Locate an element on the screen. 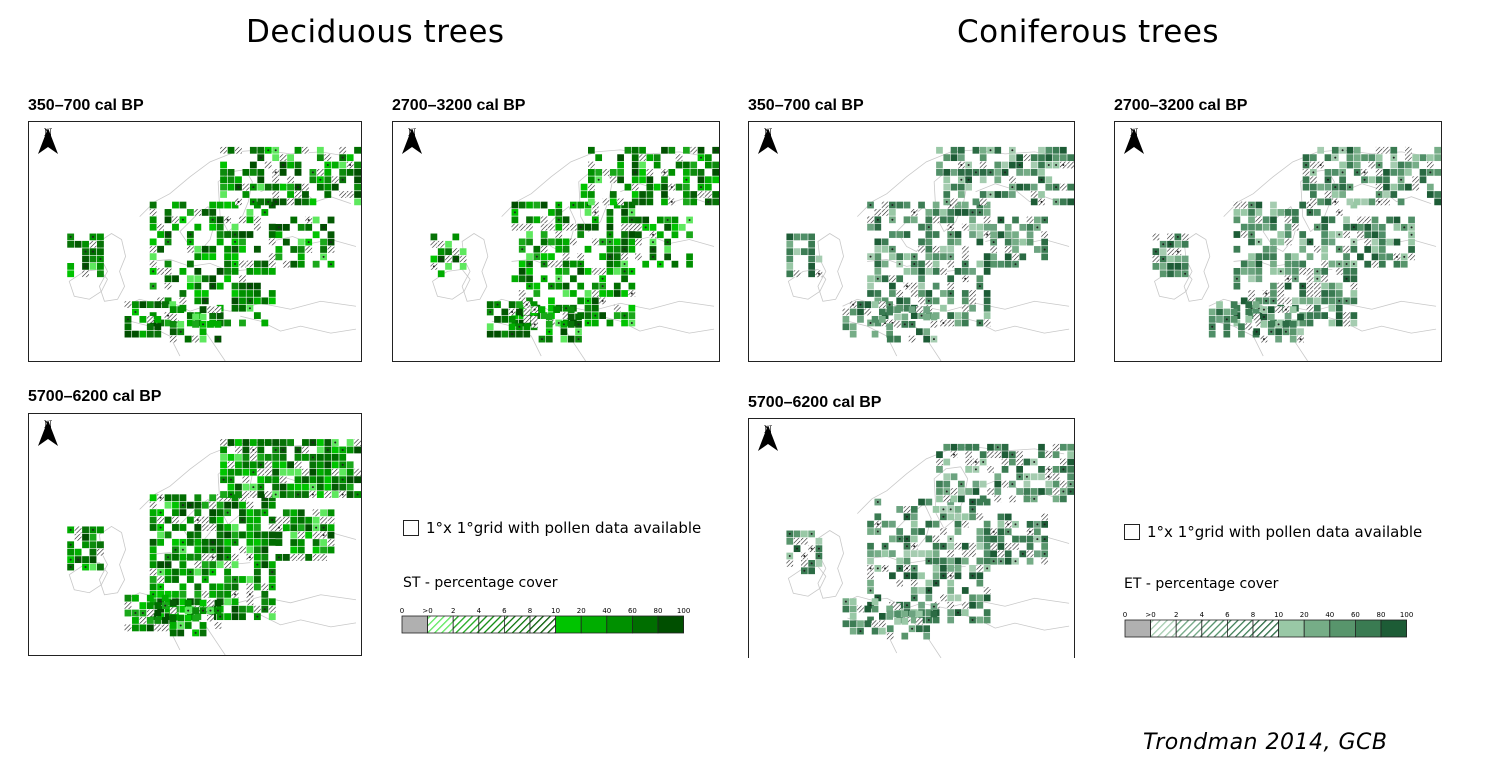 The width and height of the screenshot is (1500, 770). panel-label-deciduous-2700: 2700–3200 cal BP is located at coordinates (459, 105).